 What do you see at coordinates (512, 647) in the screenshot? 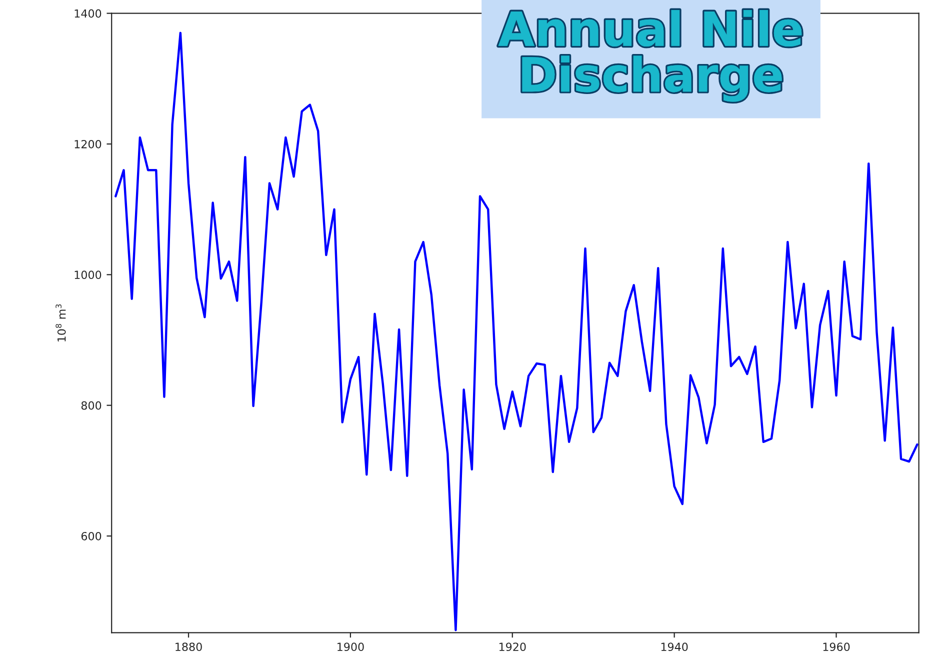
I see `x-tick-label: 1920` at bounding box center [512, 647].